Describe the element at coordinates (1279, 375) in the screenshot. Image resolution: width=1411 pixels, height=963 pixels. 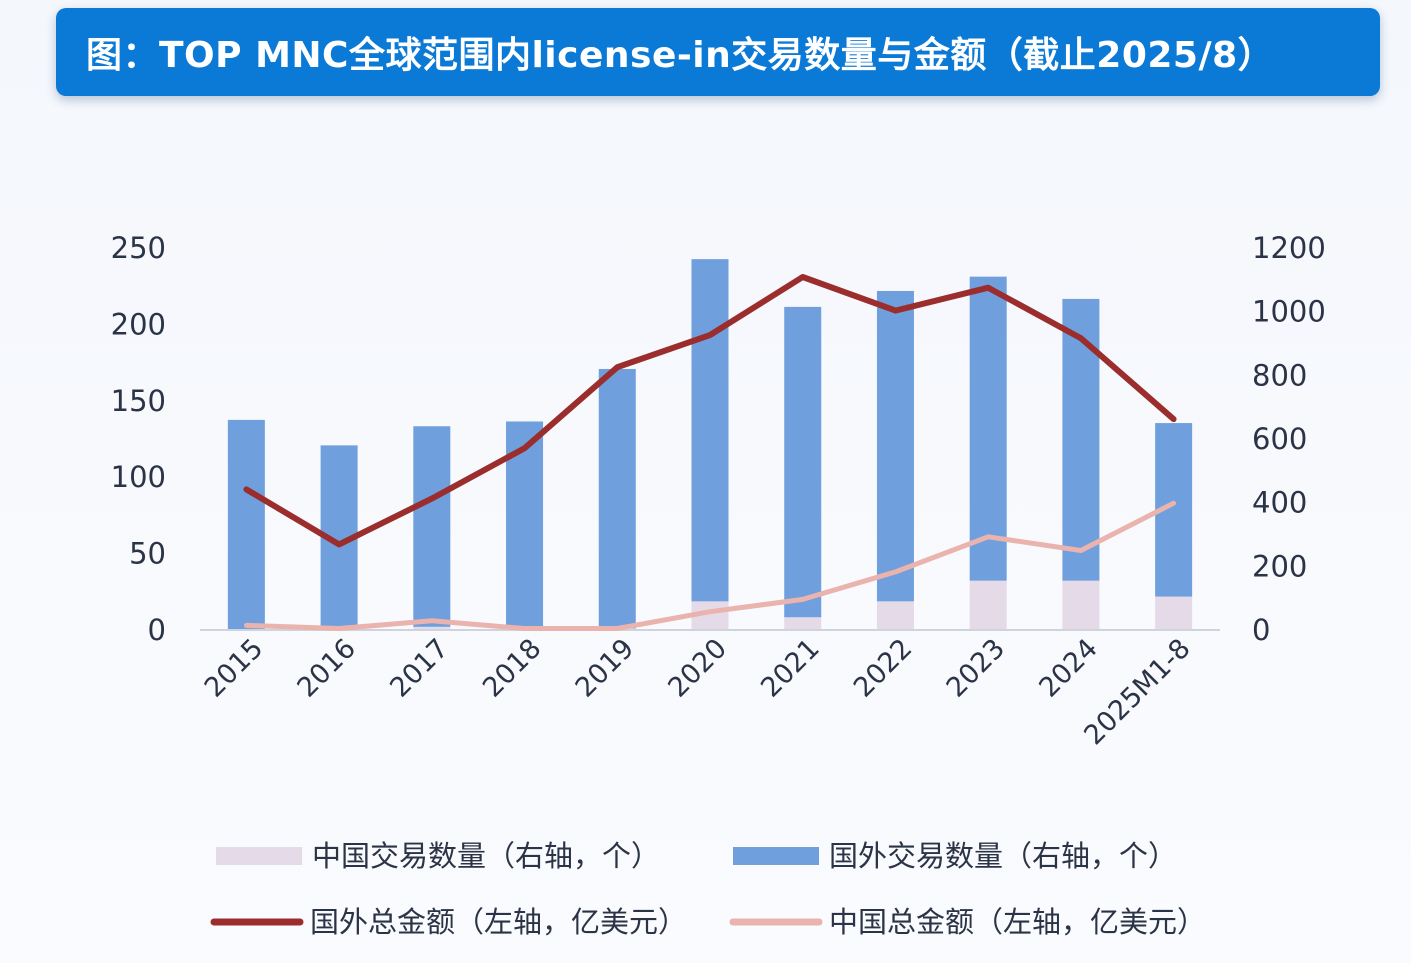
I see `right-tick-label: 800` at that location.